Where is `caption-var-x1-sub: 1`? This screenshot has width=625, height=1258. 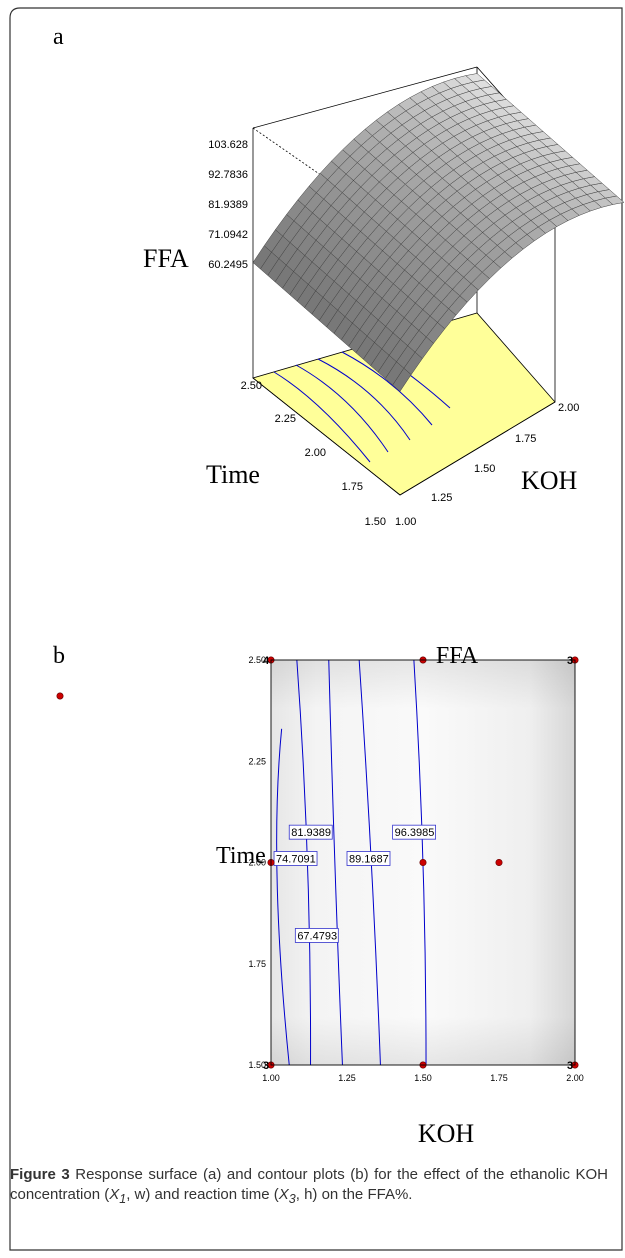 caption-var-x1-sub: 1 is located at coordinates (123, 1199).